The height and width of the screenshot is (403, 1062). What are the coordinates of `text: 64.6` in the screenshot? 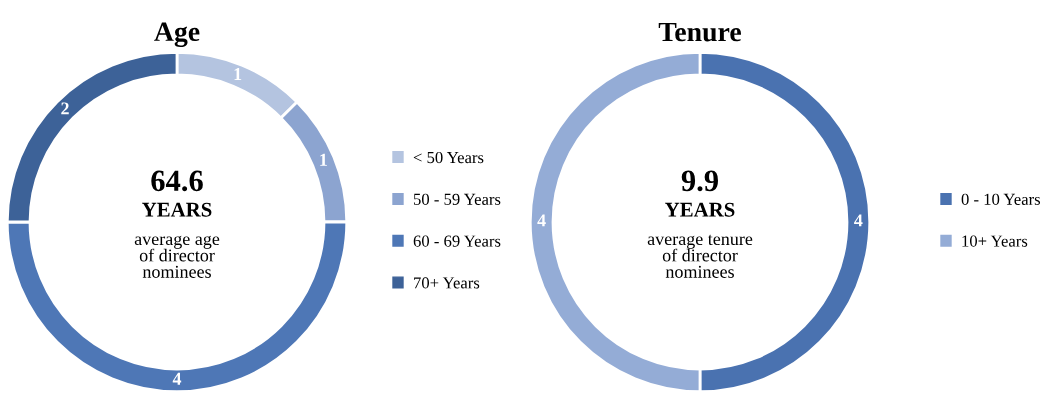 It's located at (177, 181).